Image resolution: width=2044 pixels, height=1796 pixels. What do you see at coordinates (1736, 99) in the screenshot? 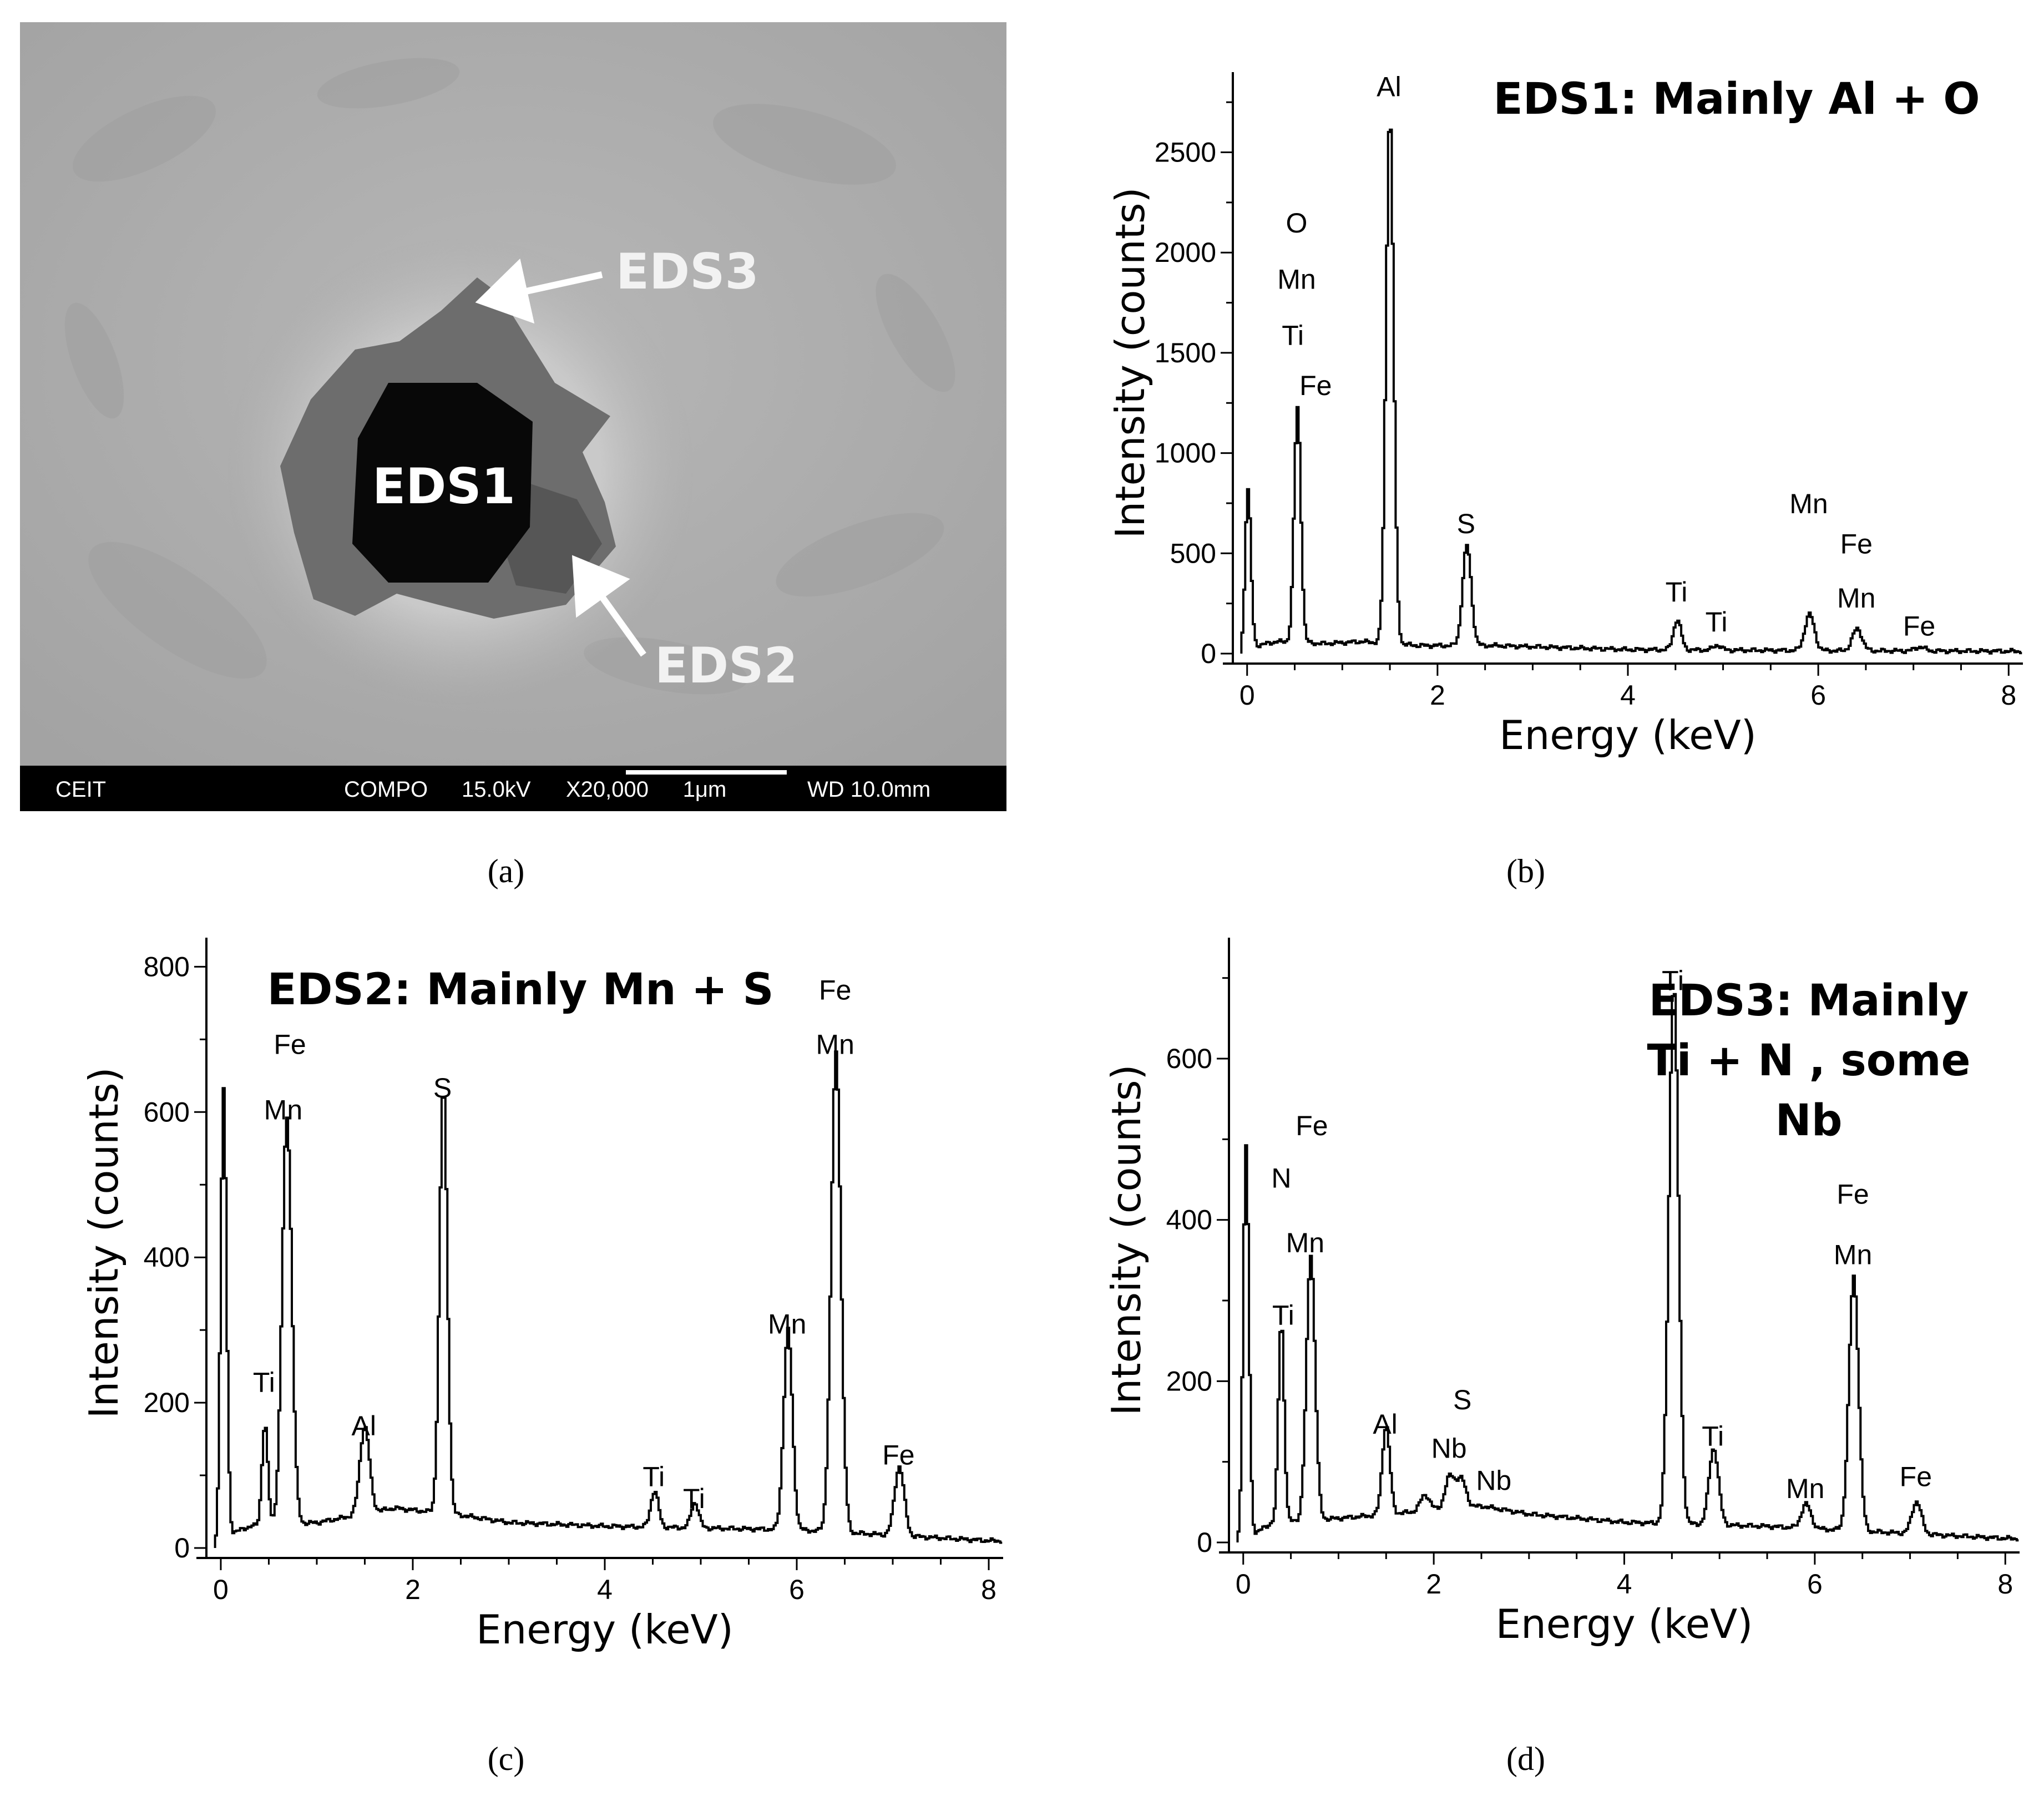
I see `chart-title: EDS1: Mainly Al + O` at bounding box center [1736, 99].